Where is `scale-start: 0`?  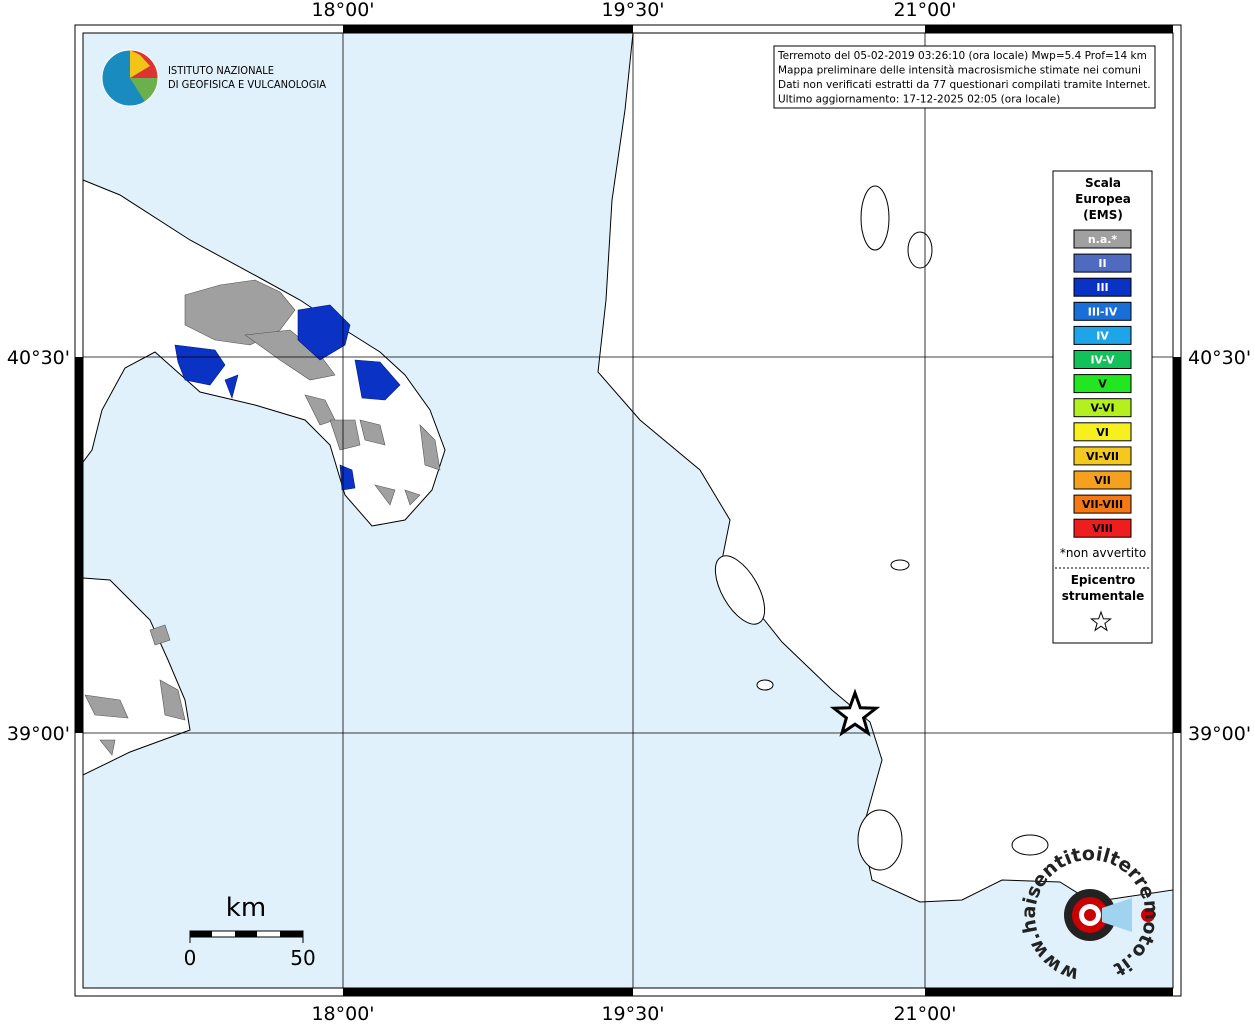 scale-start: 0 is located at coordinates (190, 958).